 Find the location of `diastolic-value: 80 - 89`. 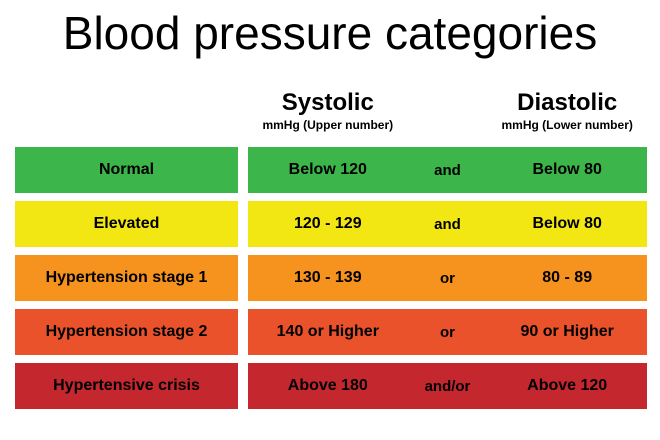

diastolic-value: 80 - 89 is located at coordinates (567, 277).